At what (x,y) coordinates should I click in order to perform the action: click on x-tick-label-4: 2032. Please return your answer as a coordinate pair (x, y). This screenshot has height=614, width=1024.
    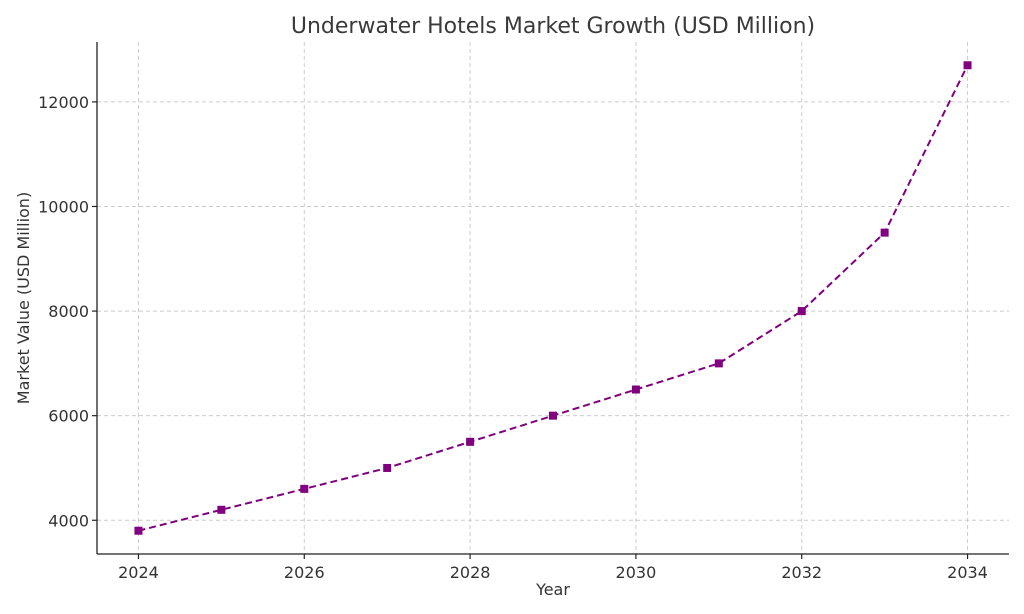
    Looking at the image, I should click on (801, 572).